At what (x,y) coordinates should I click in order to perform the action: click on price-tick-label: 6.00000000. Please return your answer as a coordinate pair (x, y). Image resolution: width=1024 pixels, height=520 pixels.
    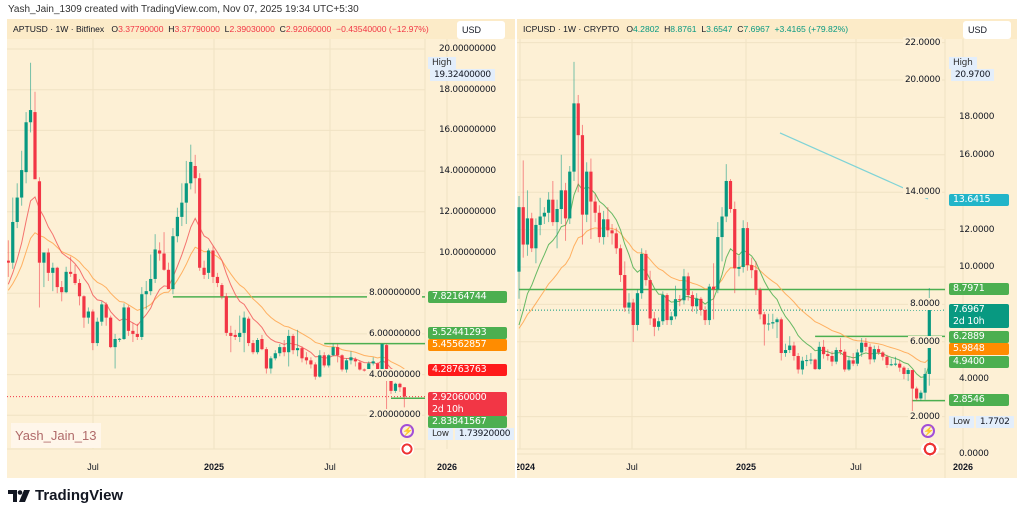
    Looking at the image, I should click on (395, 333).